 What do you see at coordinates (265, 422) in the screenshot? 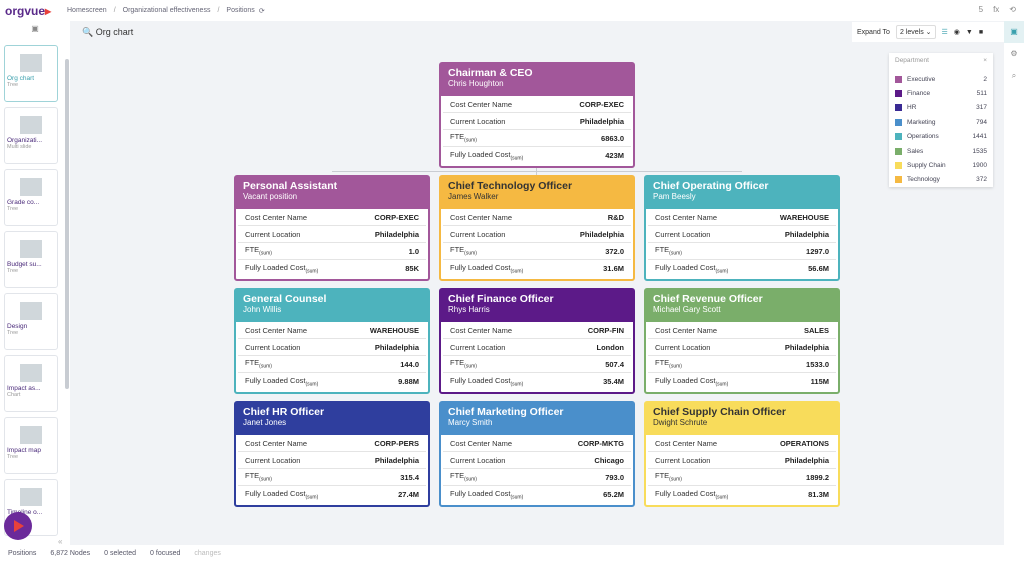
I see `card-name: Janet Jones` at bounding box center [265, 422].